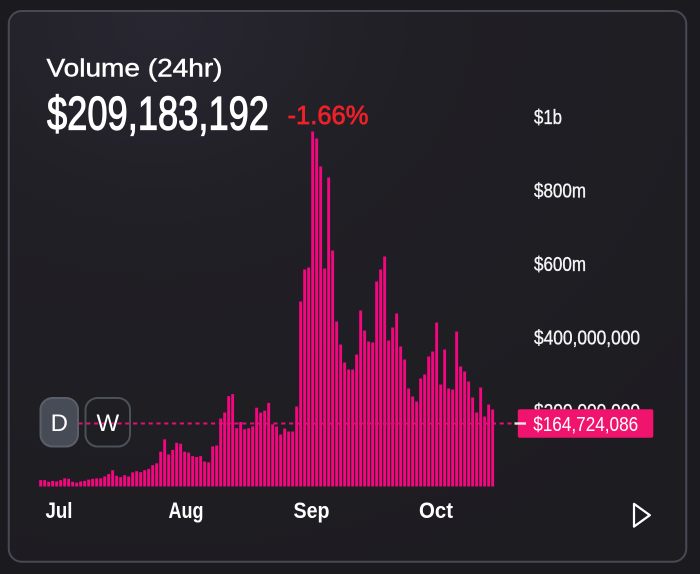 The width and height of the screenshot is (700, 574). Describe the element at coordinates (587, 339) in the screenshot. I see `svg-text: $400,000,000` at that location.